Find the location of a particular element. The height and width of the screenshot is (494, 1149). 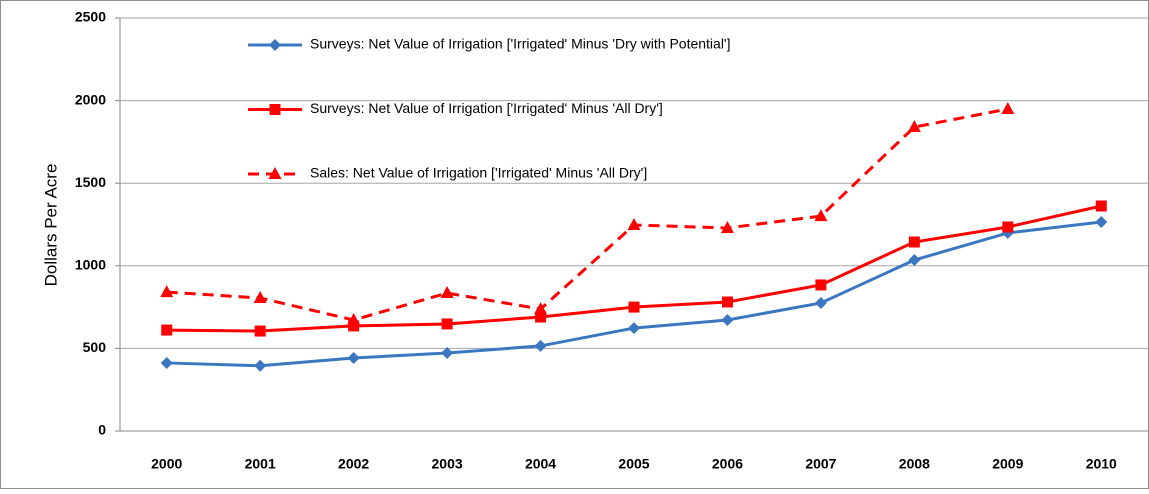

x-tick-label: 2007 is located at coordinates (820, 464).